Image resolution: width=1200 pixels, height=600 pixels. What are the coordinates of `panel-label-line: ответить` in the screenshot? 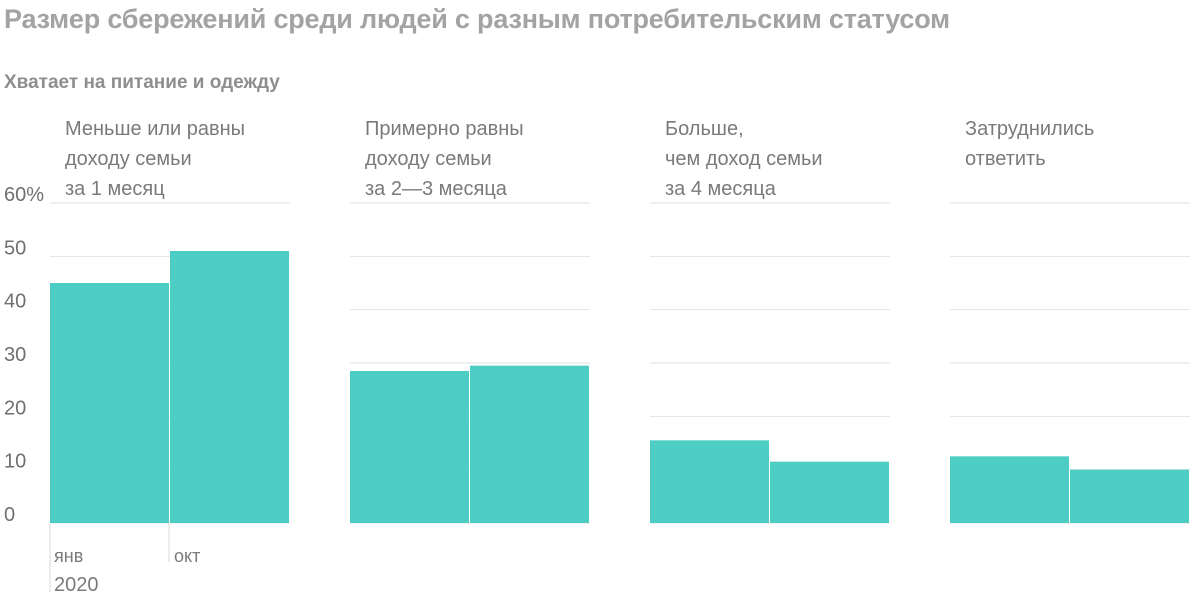 It's located at (1005, 159).